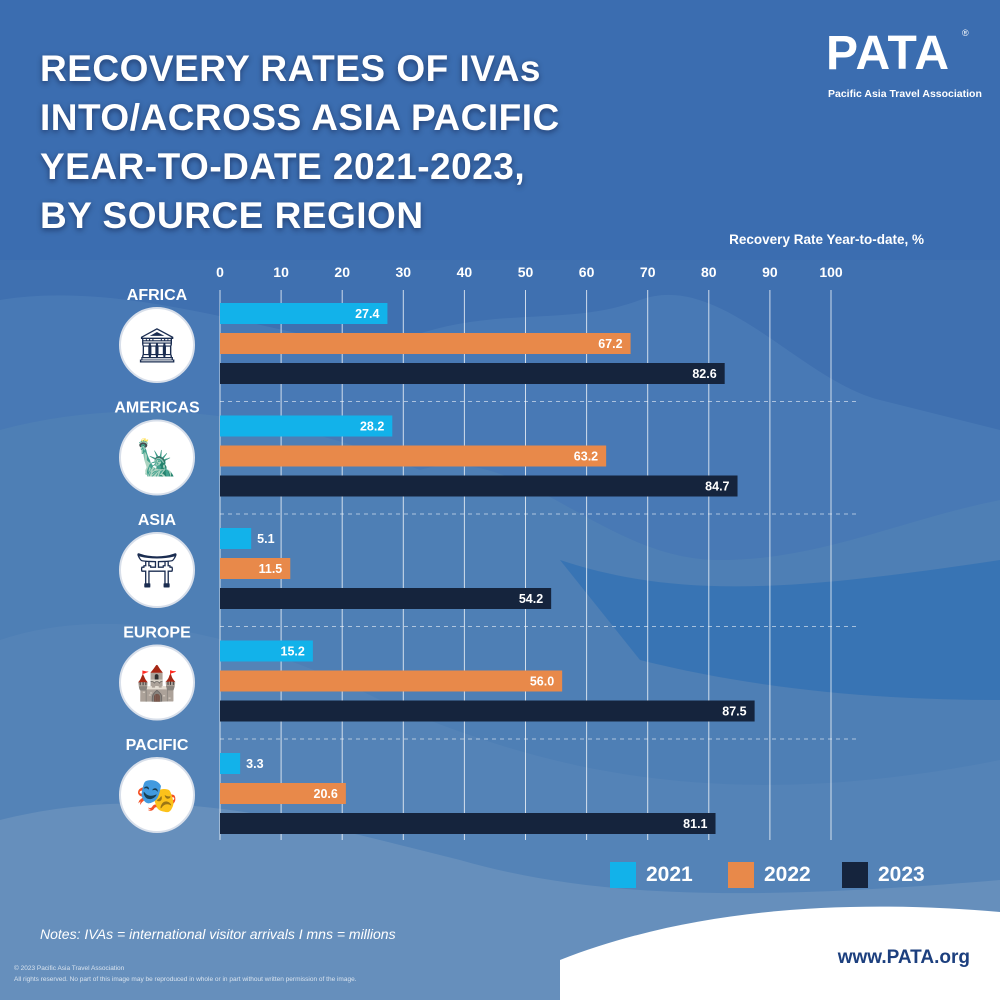 The height and width of the screenshot is (1000, 1000). I want to click on pata-logo: PATA ® Pacific Asia Travel Association, so click(904, 66).